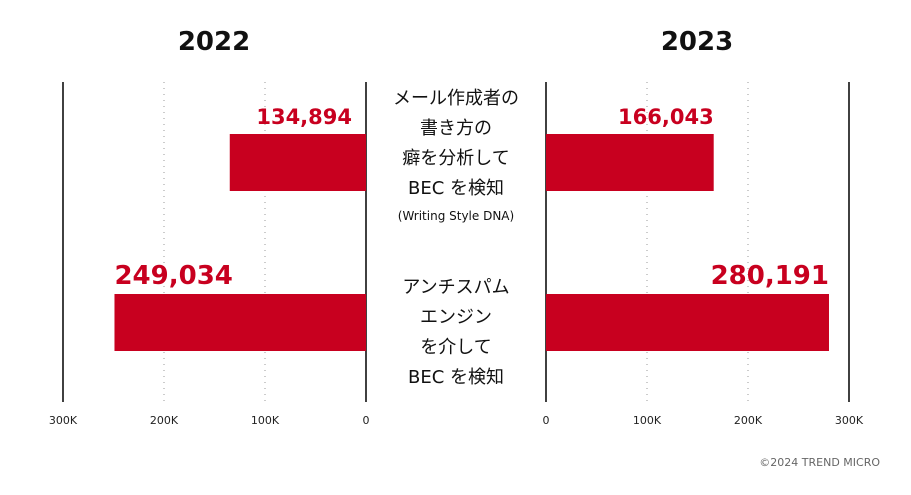  Describe the element at coordinates (666, 117) in the screenshot. I see `value-label-2023-cat1: 166,043` at that location.